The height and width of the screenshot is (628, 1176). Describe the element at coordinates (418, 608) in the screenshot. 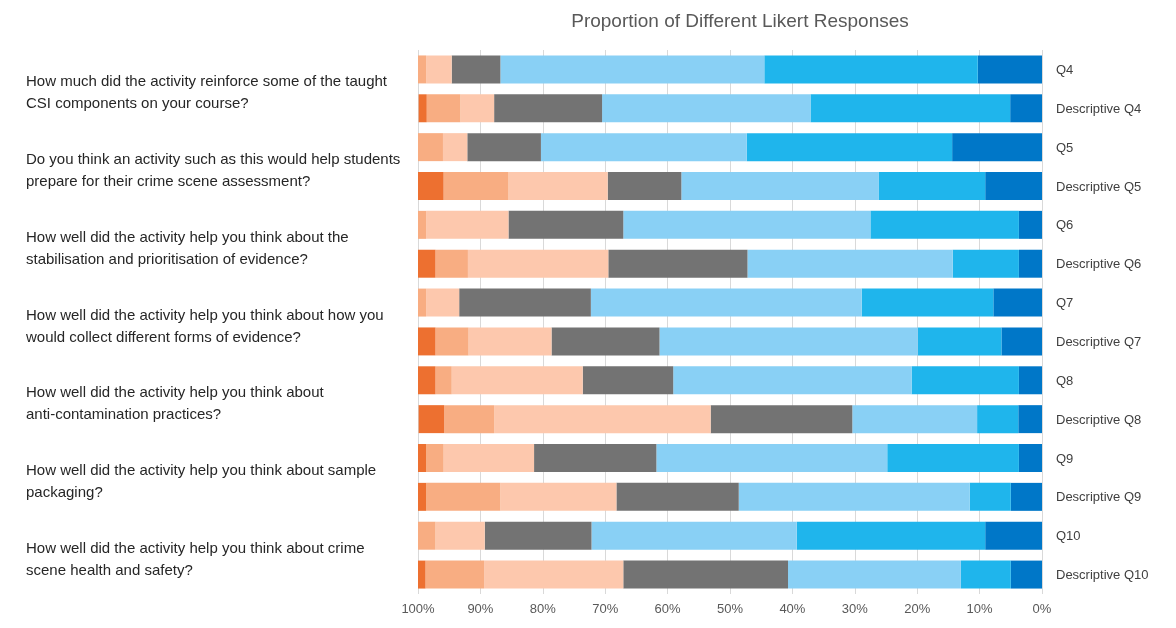

I see `x-tick-label: 100%` at that location.